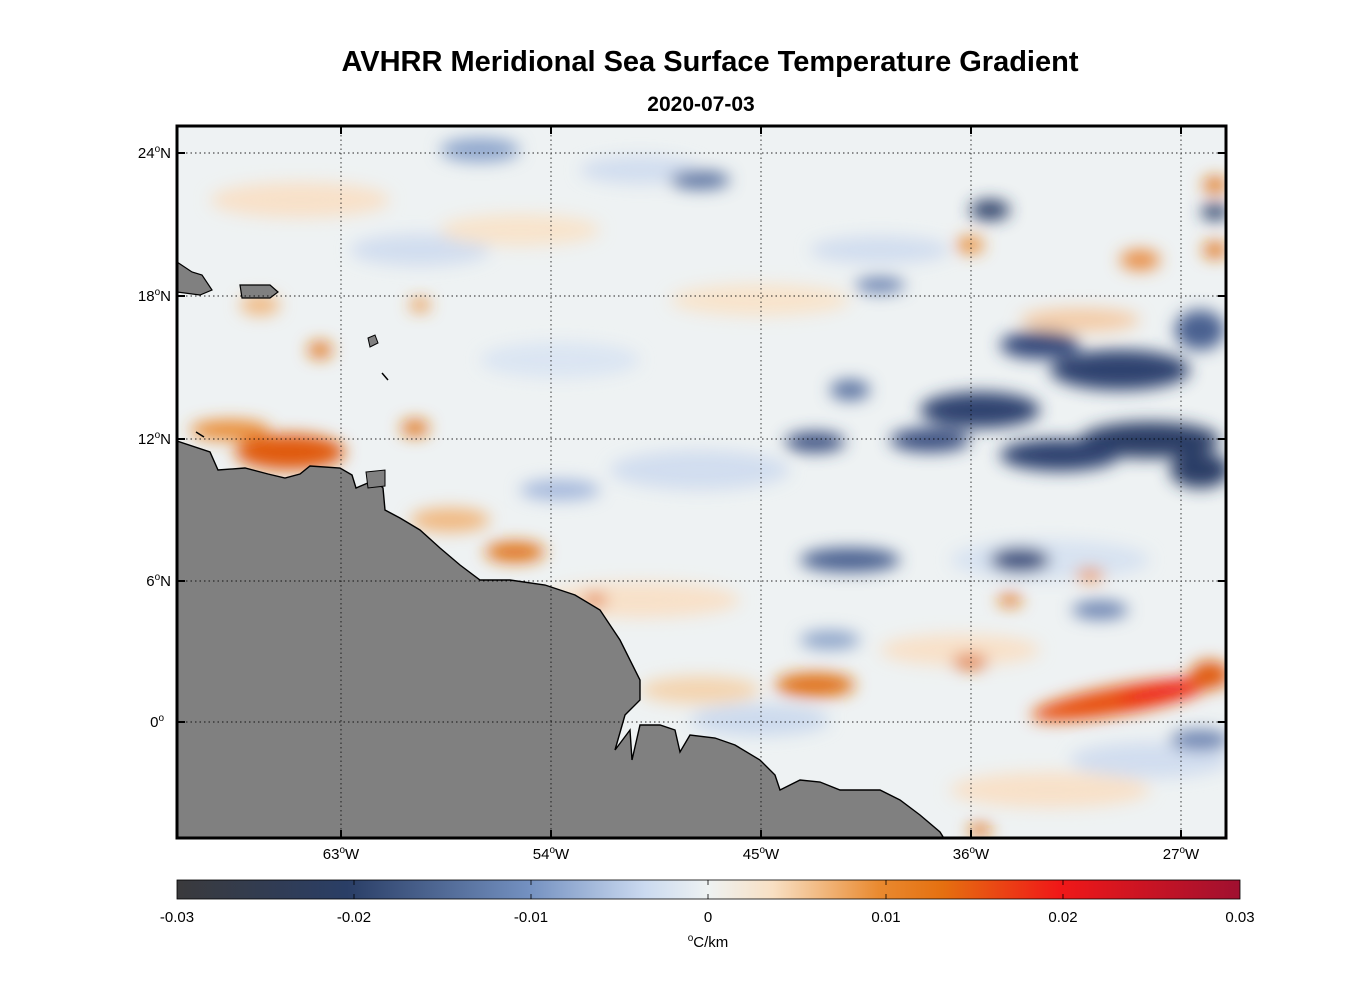  I want to click on lat-label-6n: 6oN, so click(158, 581).